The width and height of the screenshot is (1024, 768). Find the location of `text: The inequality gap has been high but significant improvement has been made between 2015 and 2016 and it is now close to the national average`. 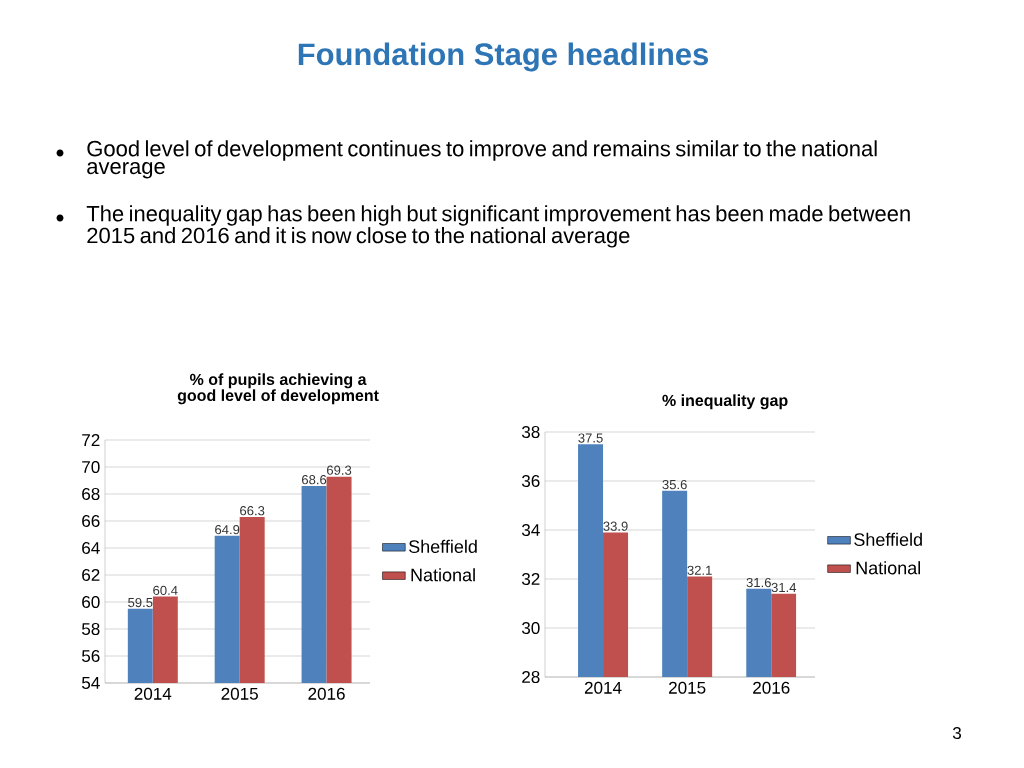

text: The inequality gap has been high but significant improvement has been made between 2015 and 2016 and it is now close to the national average is located at coordinates (498, 226).